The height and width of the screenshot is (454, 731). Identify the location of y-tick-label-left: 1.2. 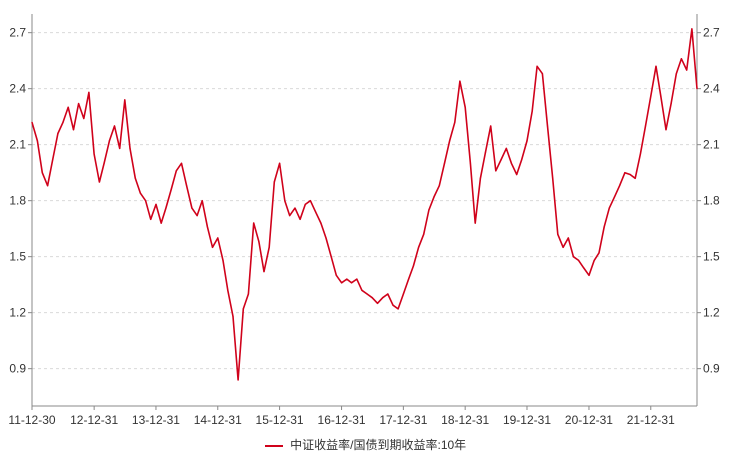
(17, 313).